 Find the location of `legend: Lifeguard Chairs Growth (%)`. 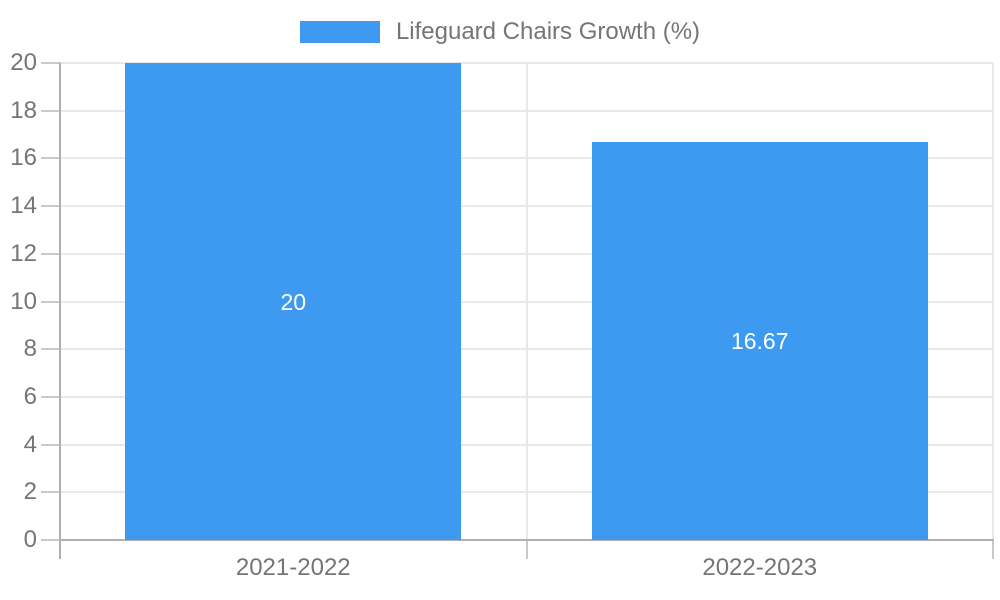

legend: Lifeguard Chairs Growth (%) is located at coordinates (500, 32).